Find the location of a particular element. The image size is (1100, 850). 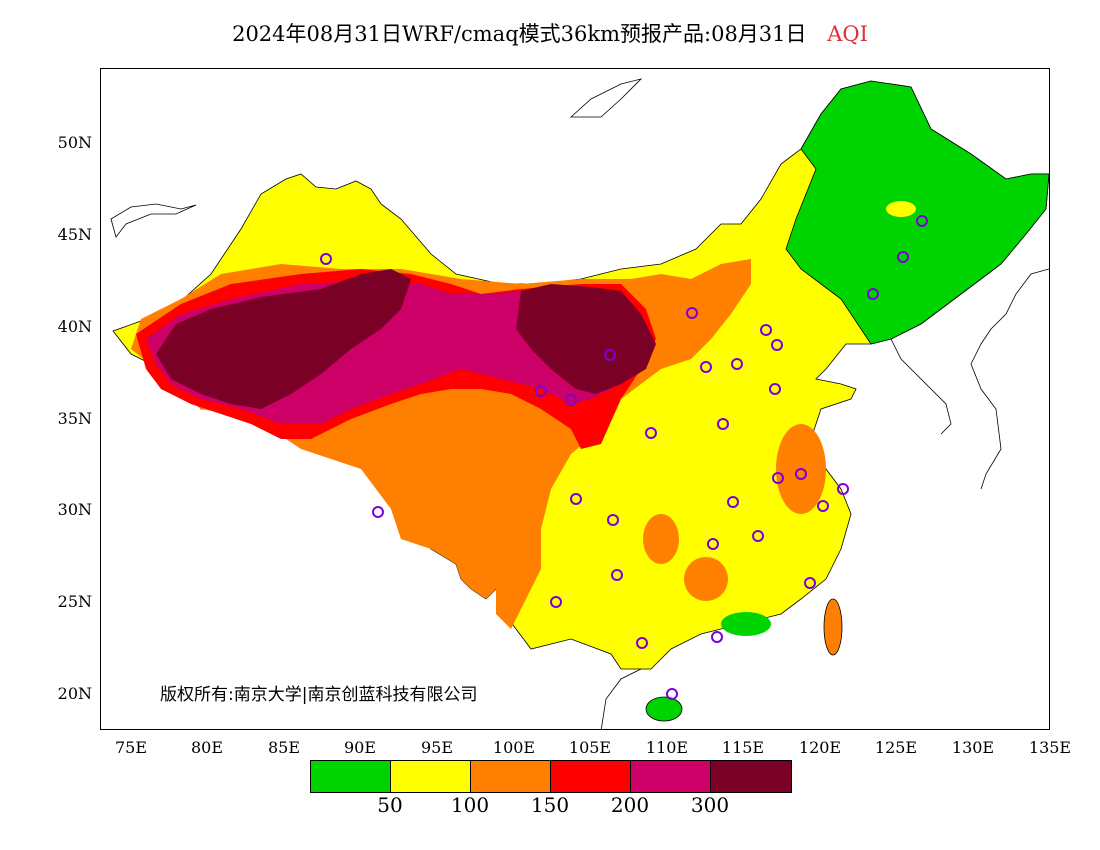

lon-label: 115E is located at coordinates (743, 747).